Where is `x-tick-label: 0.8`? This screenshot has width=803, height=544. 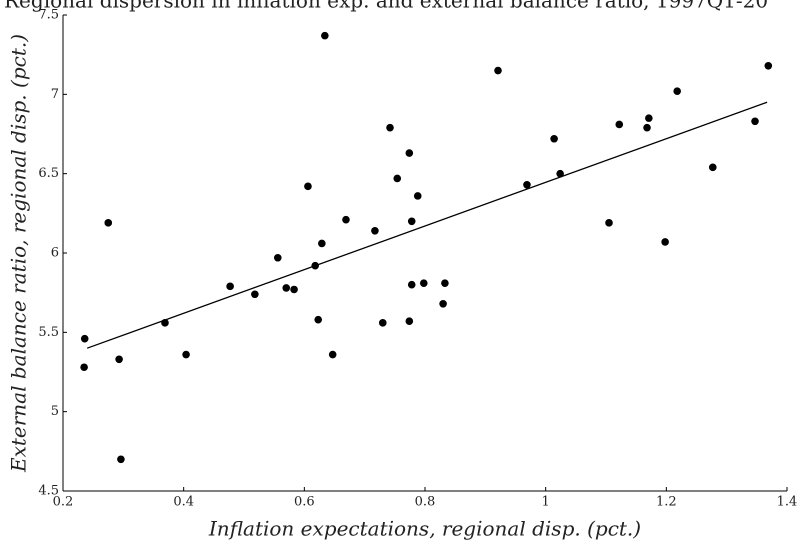
x-tick-label: 0.8 is located at coordinates (425, 502).